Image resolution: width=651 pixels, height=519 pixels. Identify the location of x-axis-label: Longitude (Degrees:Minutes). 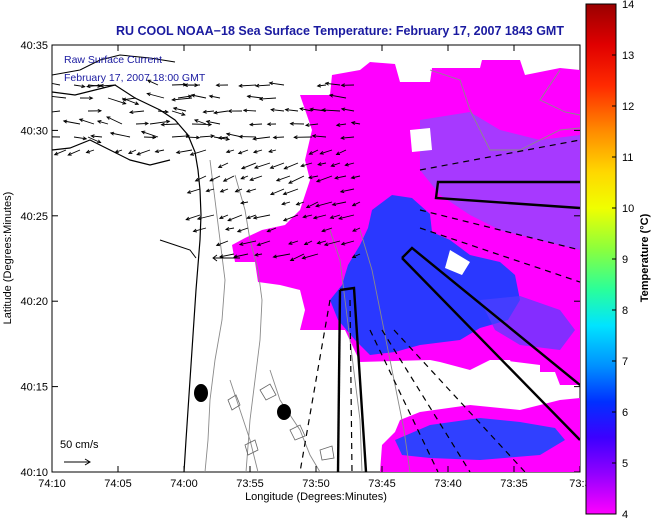
(316, 497).